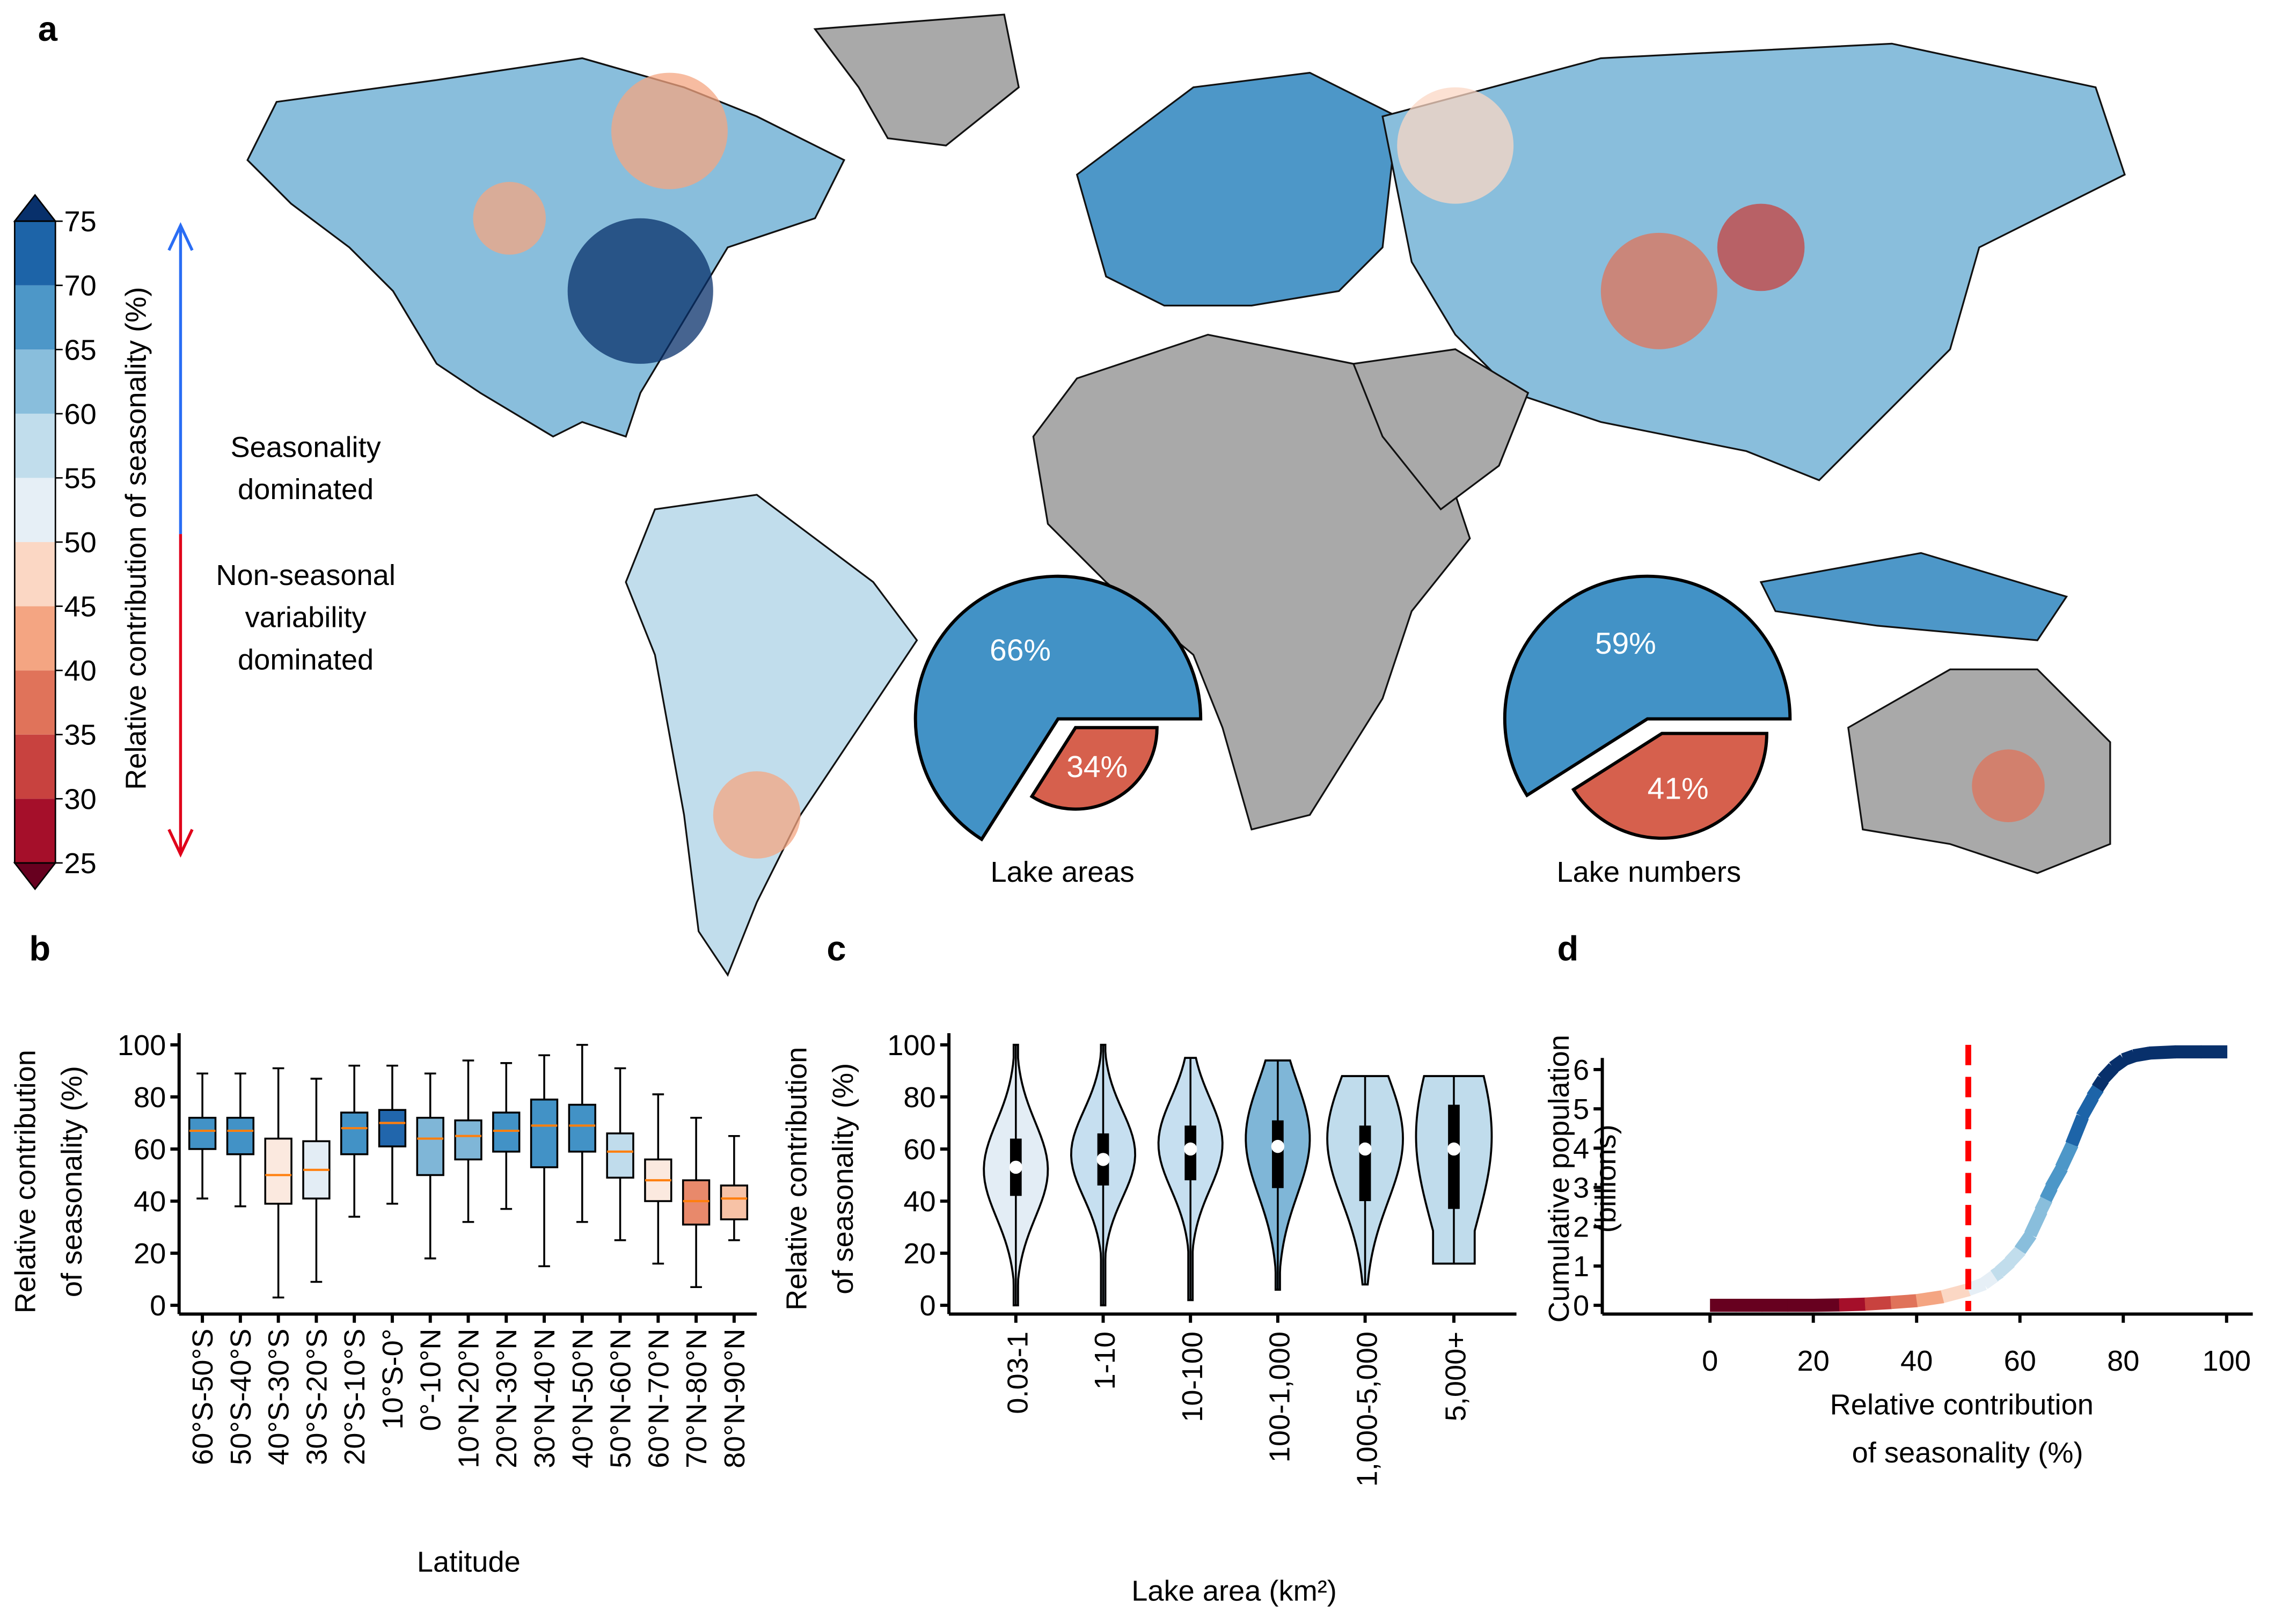 This screenshot has height=1624, width=2282. What do you see at coordinates (80, 735) in the screenshot?
I see `colorbar-tick-label: 35` at bounding box center [80, 735].